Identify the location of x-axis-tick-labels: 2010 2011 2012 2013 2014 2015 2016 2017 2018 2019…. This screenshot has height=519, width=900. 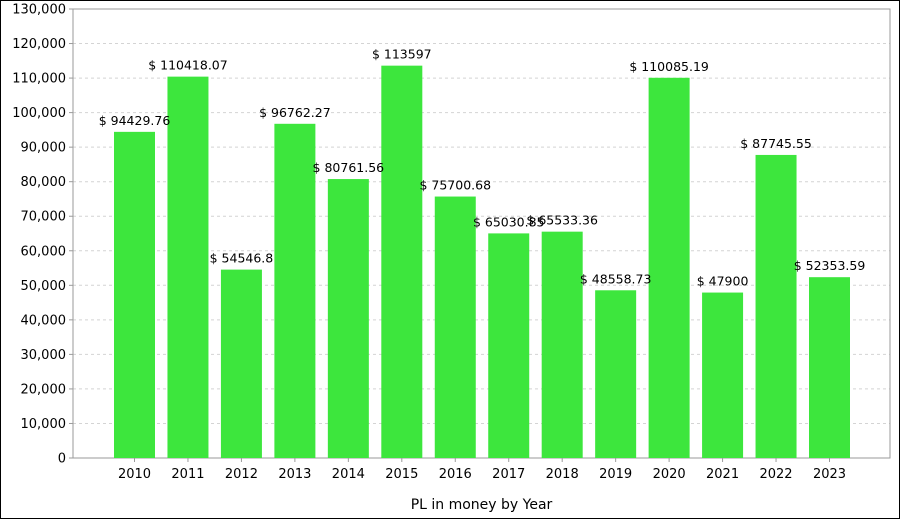
(482, 470).